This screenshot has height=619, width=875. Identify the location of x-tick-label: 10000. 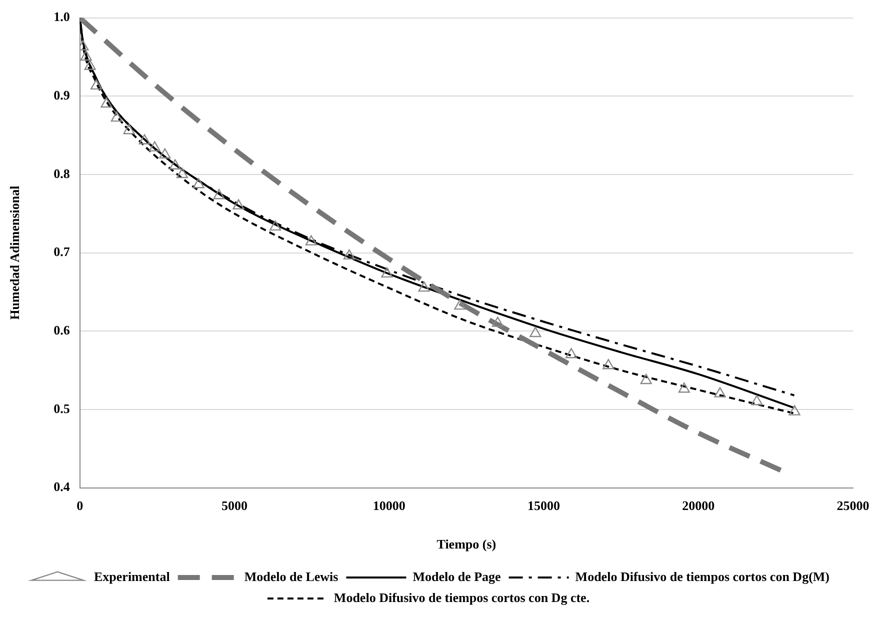
(389, 505).